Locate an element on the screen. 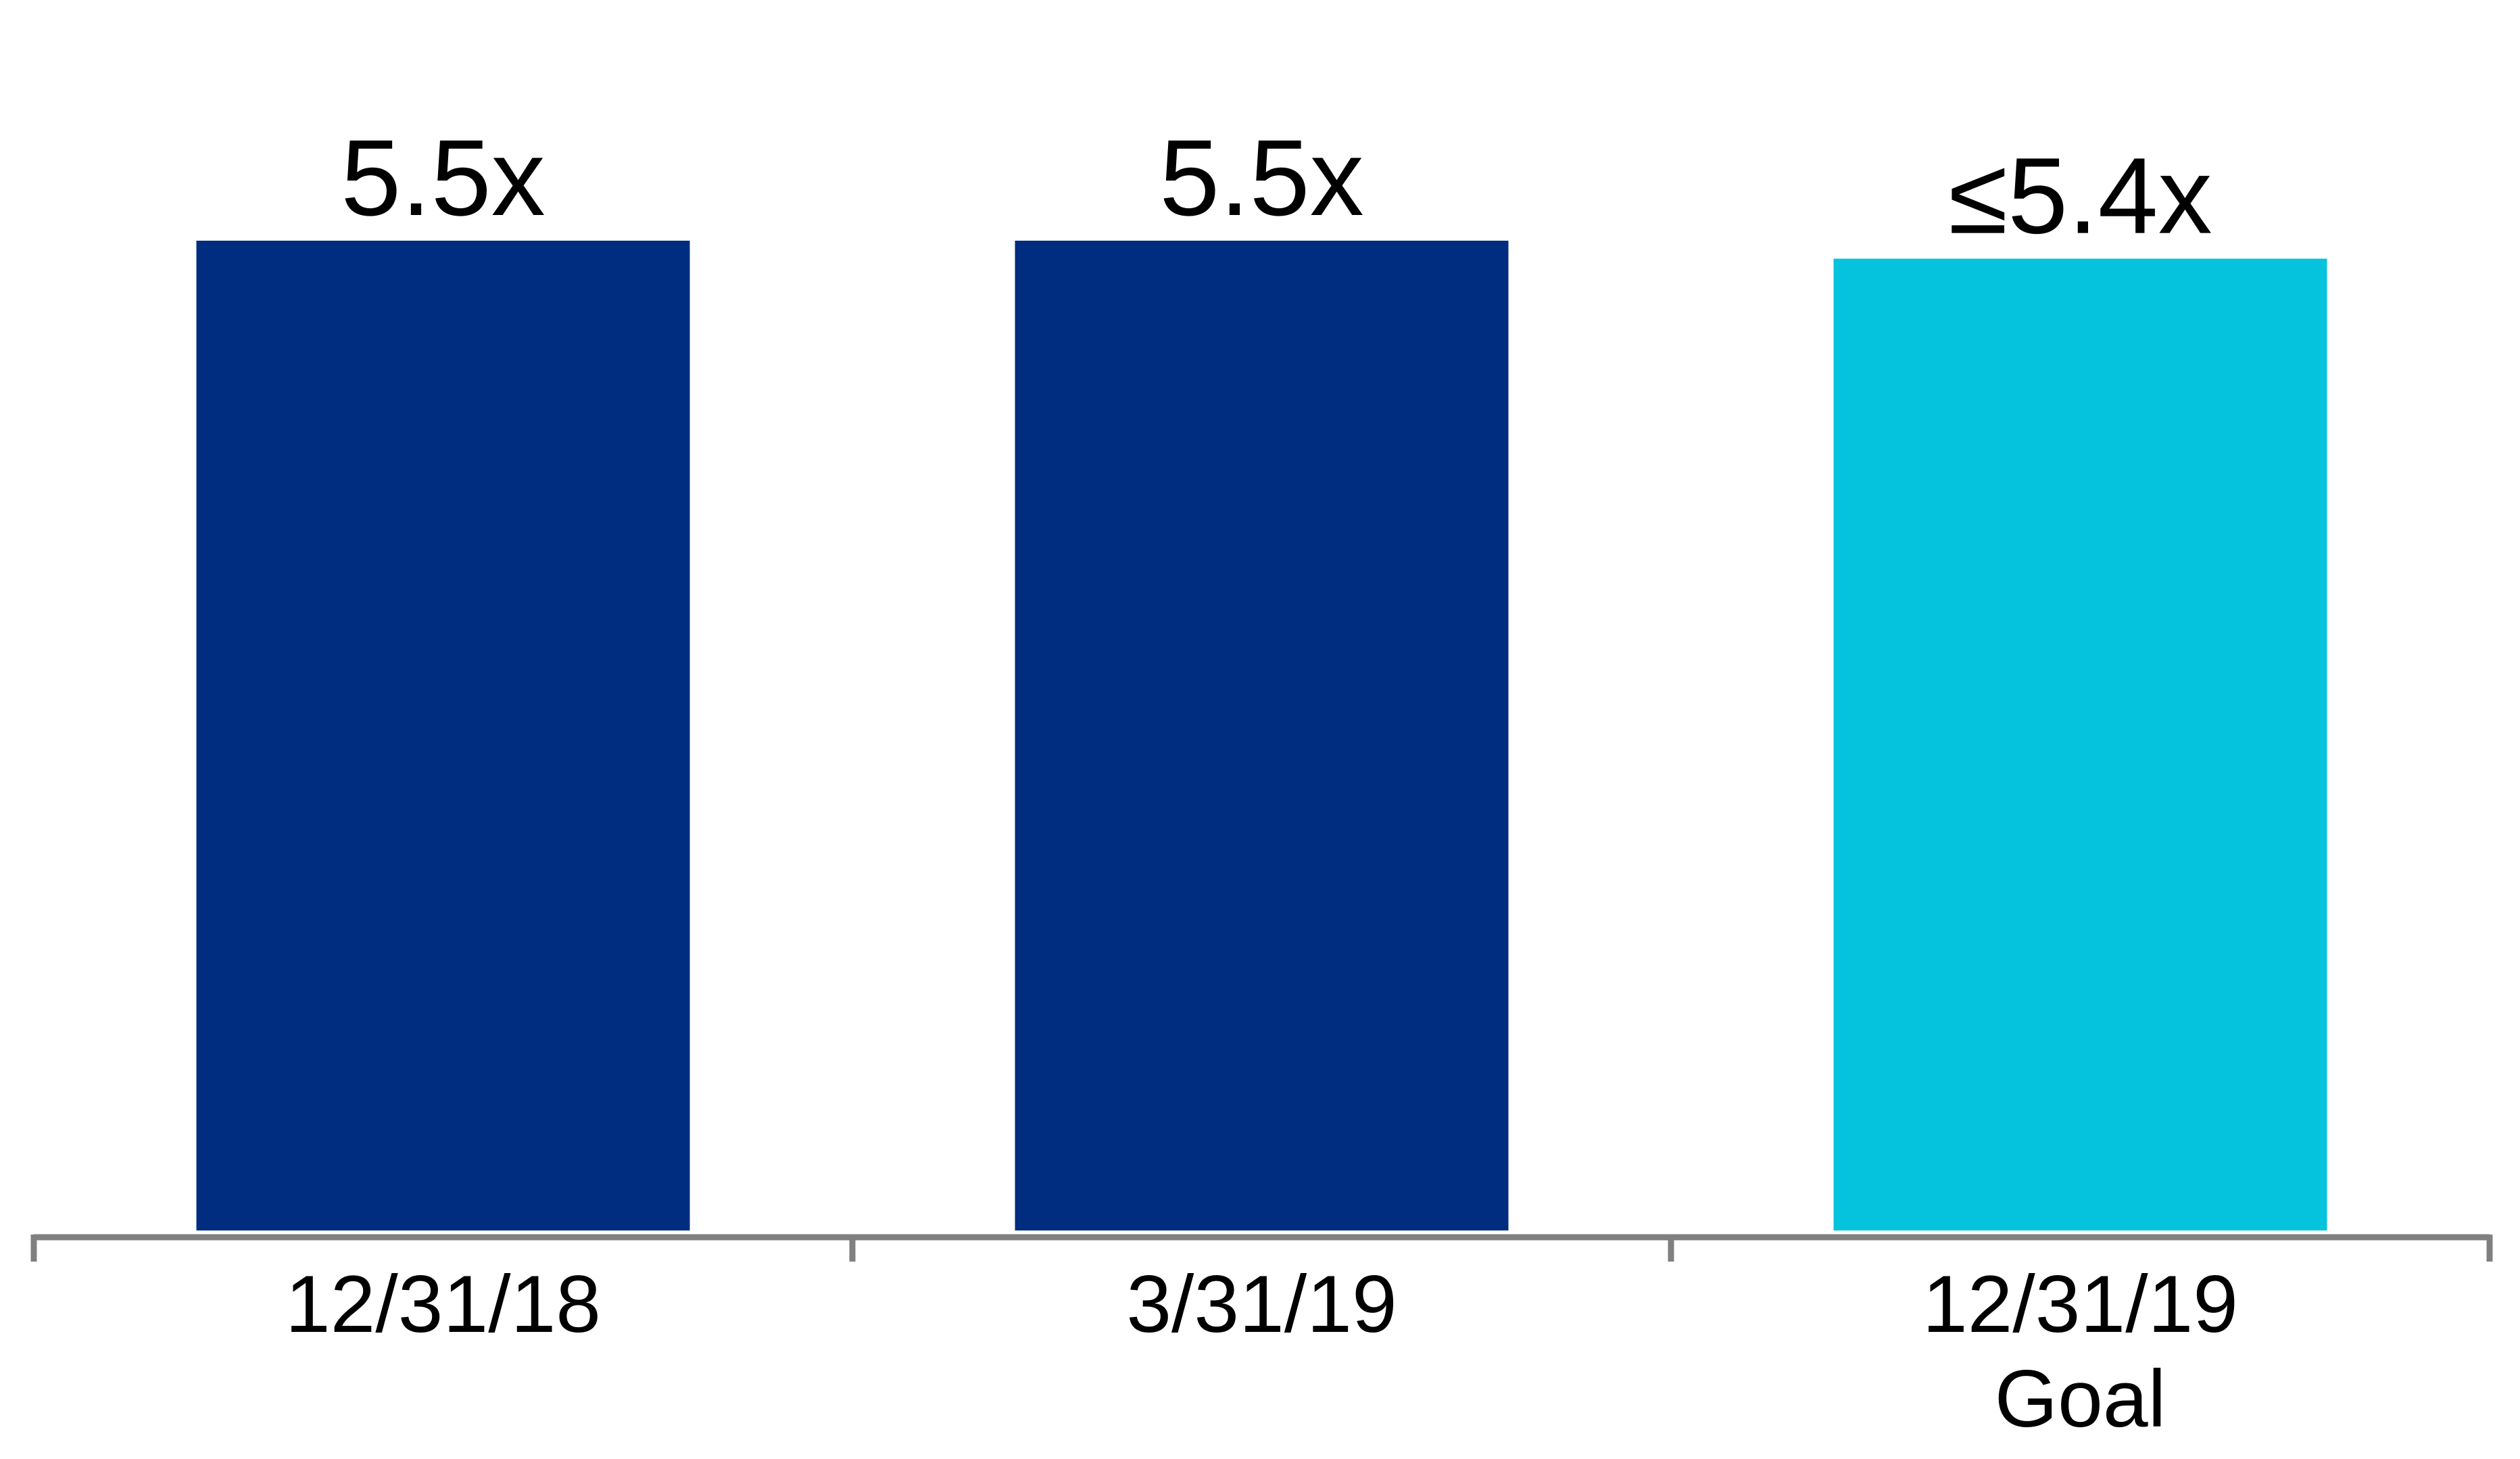 This screenshot has height=1459, width=2520. x-tick-label: Goal is located at coordinates (2081, 1399).